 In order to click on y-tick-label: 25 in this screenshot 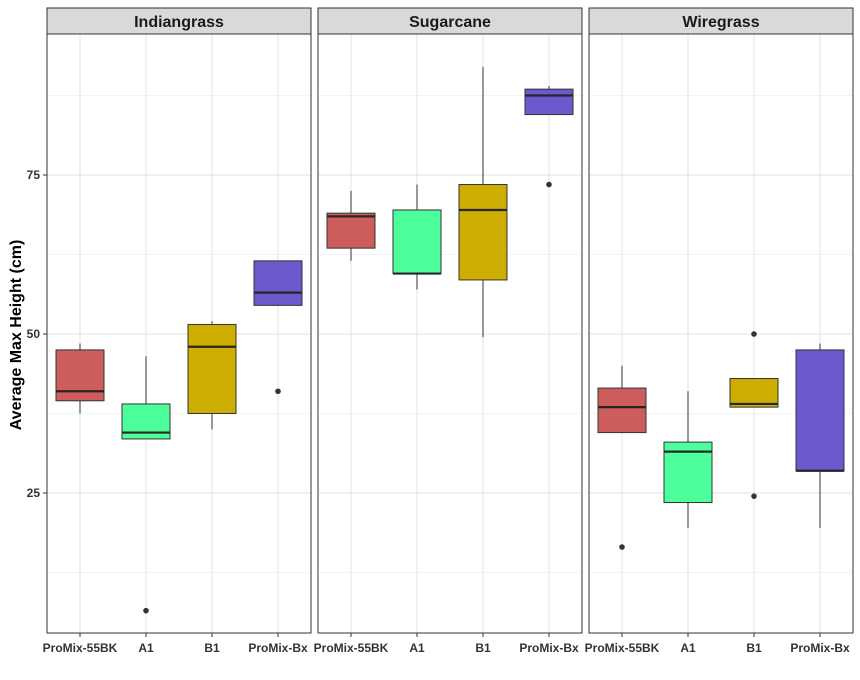, I will do `click(34, 493)`.